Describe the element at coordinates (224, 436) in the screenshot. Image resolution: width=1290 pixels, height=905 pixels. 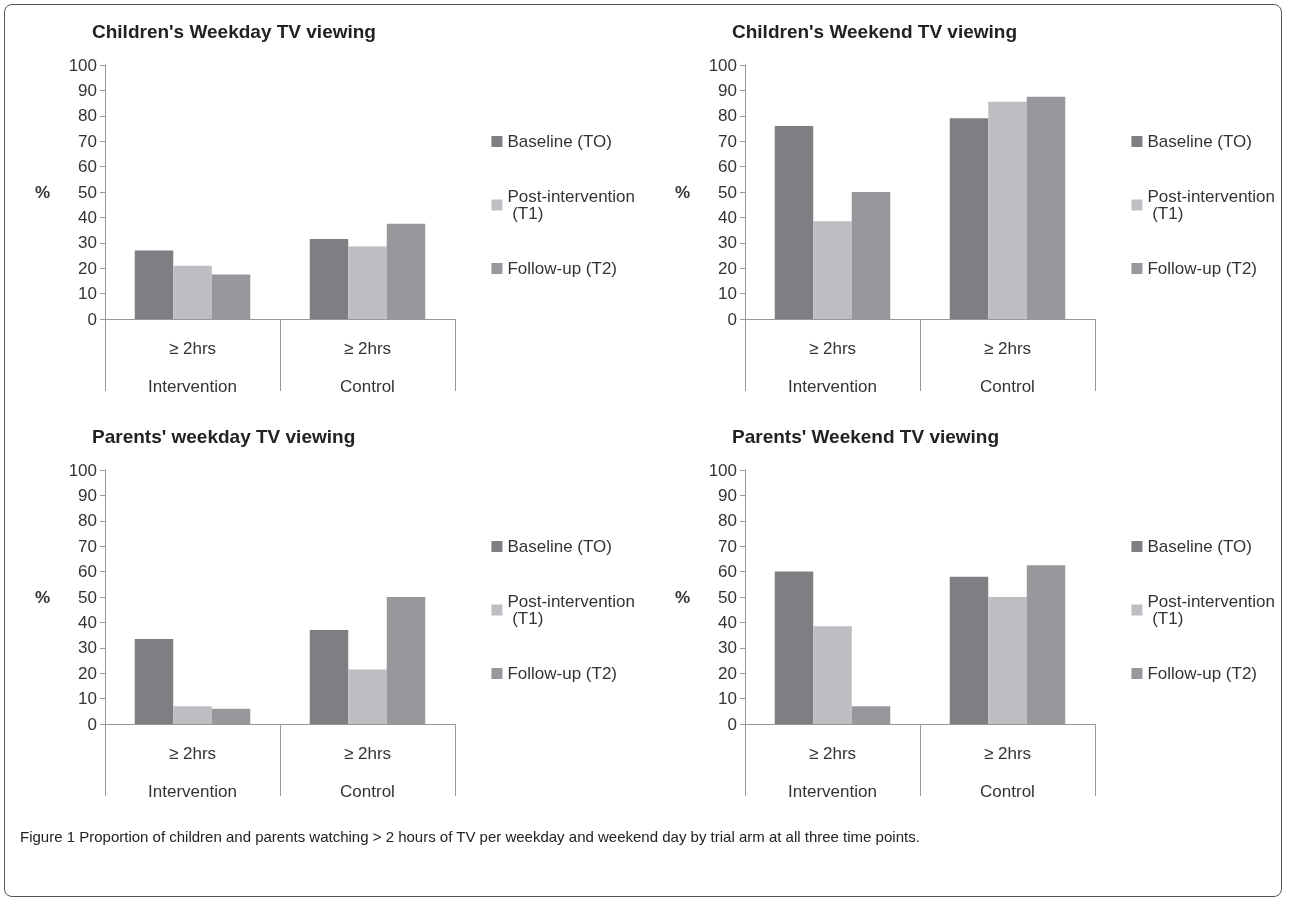
I see `chart-title: Parents' weekday TV viewing` at that location.